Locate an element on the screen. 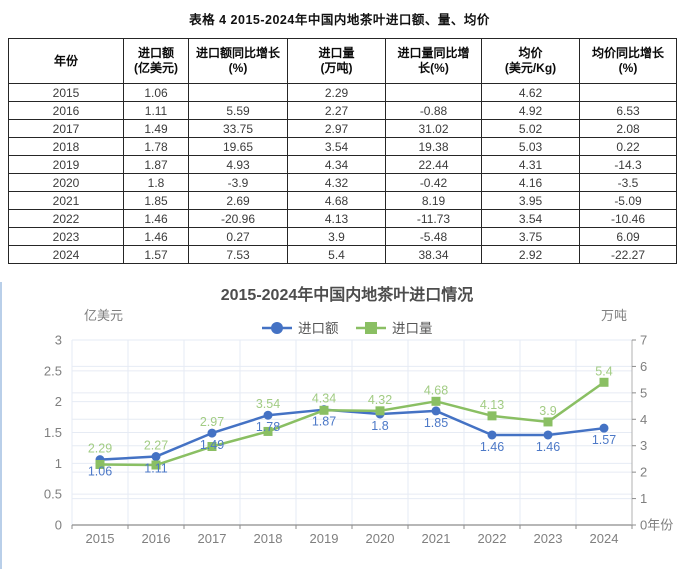 The width and height of the screenshot is (679, 569). import-volume-data-label: 2.29 is located at coordinates (100, 449).